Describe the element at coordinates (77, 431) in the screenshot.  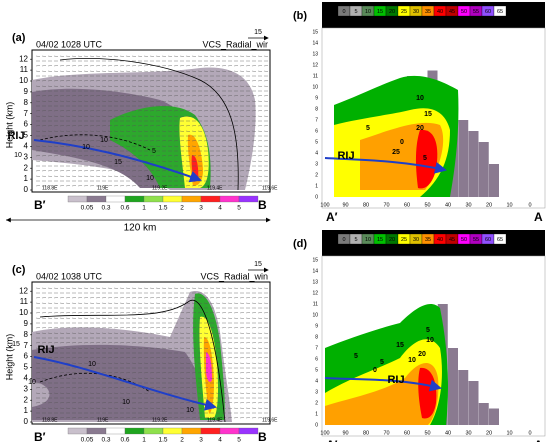
I see `colorbar-swatch` at that location.